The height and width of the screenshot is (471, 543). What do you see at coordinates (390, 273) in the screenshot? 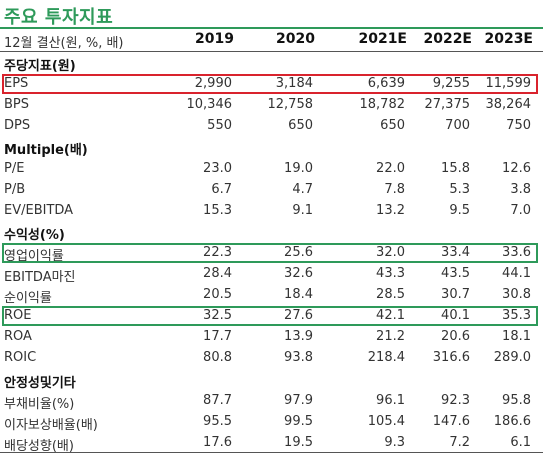
I see `cell-2021e: 43.3` at bounding box center [390, 273].